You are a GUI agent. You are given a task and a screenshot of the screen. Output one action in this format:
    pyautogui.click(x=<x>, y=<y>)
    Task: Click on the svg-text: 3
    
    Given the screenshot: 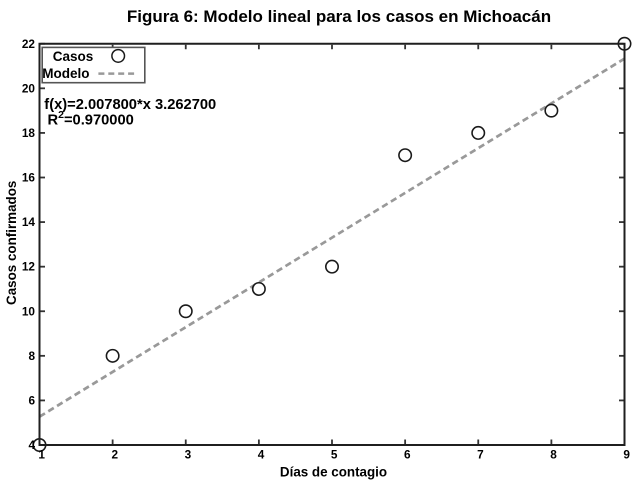 What is the action you would take?
    pyautogui.click(x=188, y=454)
    